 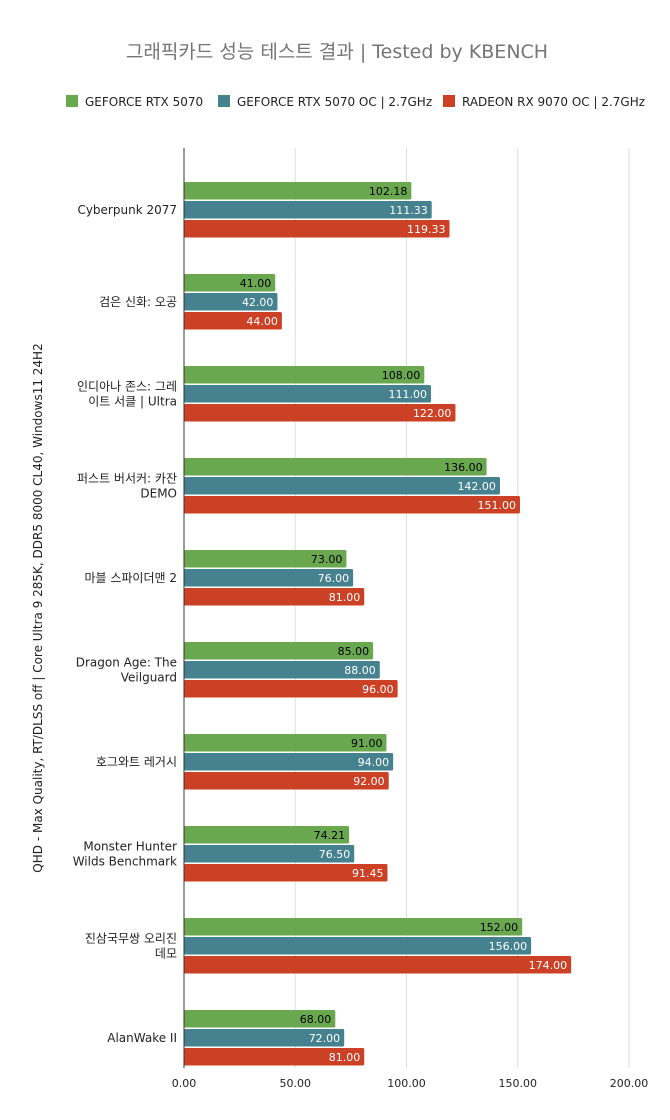 I want to click on bar-value-label: 44.00, so click(x=262, y=321).